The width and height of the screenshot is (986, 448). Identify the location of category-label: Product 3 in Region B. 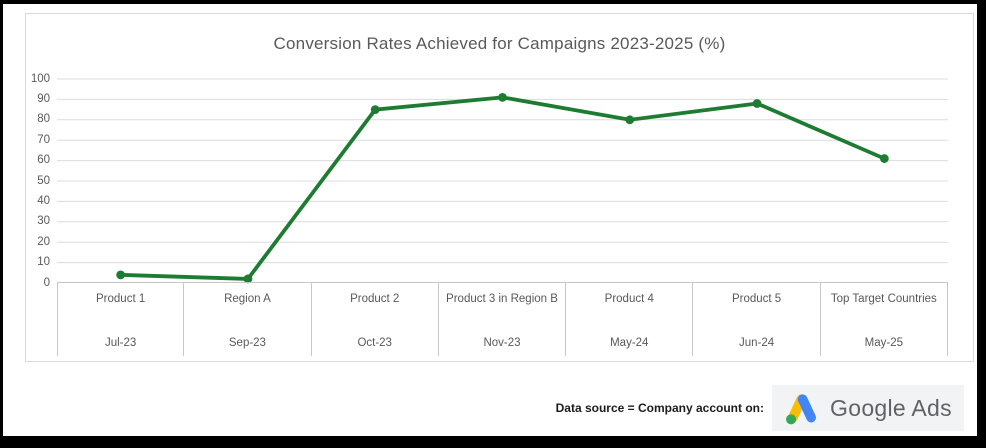
(502, 299).